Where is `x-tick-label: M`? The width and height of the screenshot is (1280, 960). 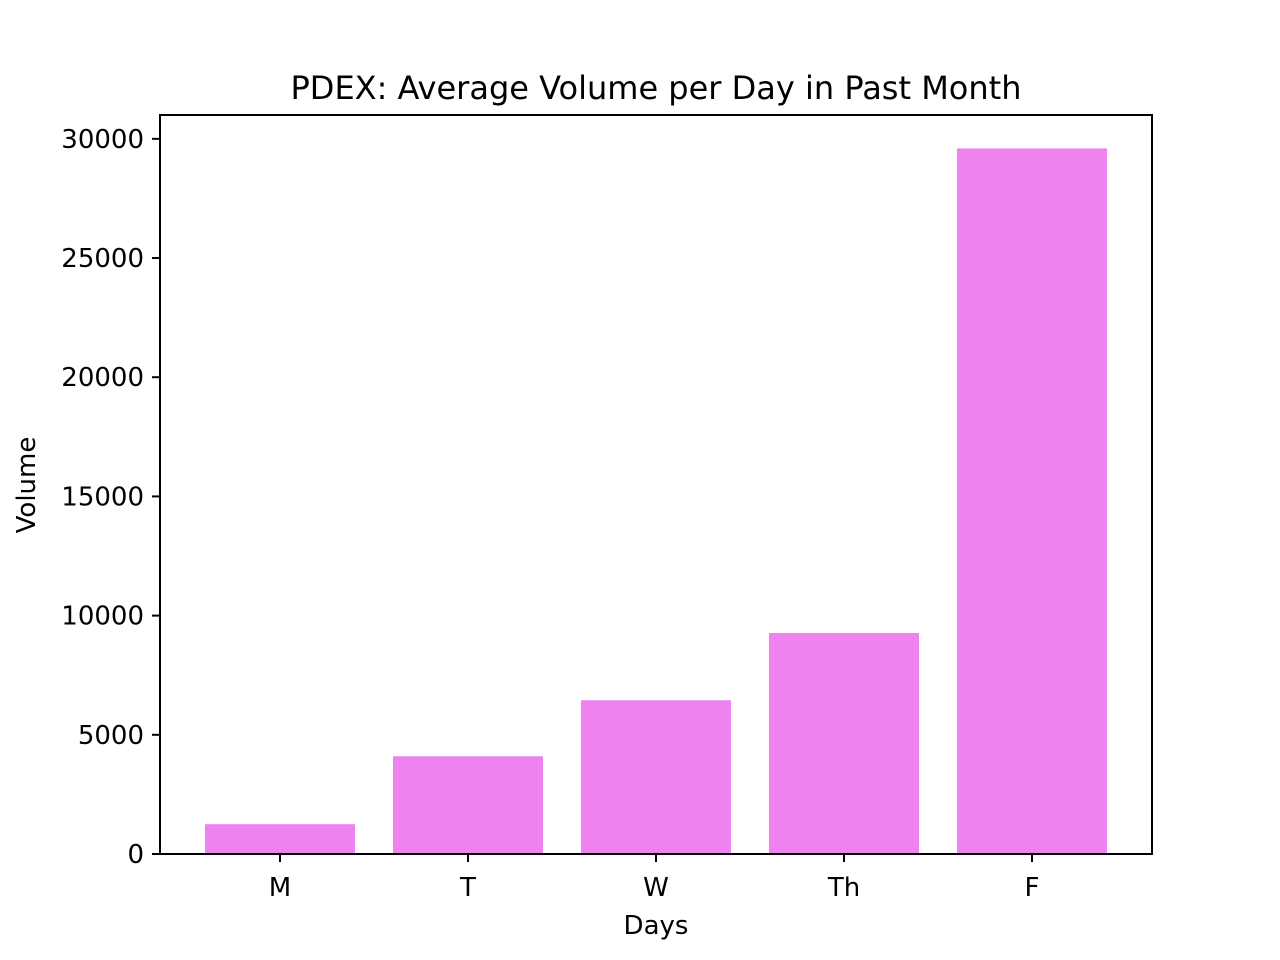 x-tick-label: M is located at coordinates (280, 888).